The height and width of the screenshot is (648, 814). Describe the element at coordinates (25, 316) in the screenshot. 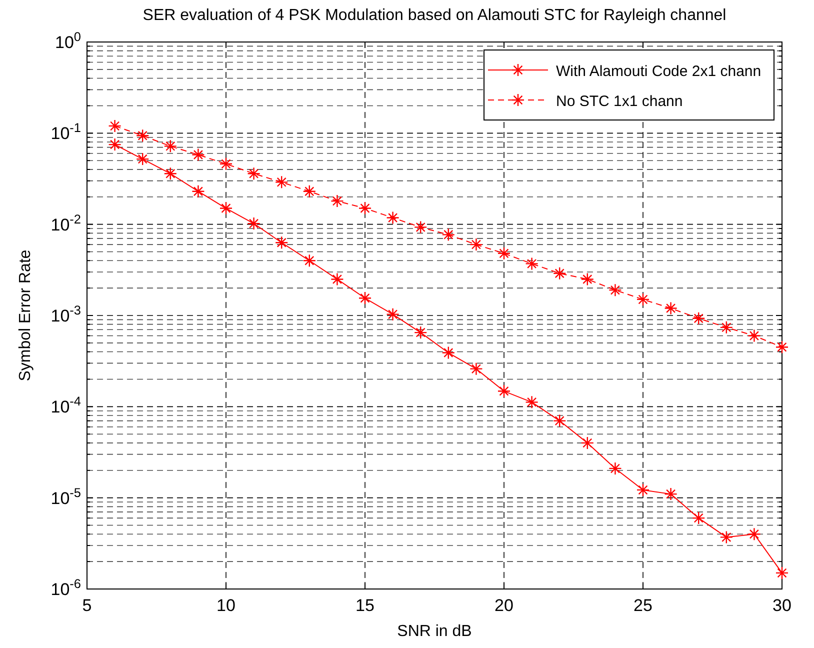

I see `y-axis-title: Symbol Error Rate` at that location.